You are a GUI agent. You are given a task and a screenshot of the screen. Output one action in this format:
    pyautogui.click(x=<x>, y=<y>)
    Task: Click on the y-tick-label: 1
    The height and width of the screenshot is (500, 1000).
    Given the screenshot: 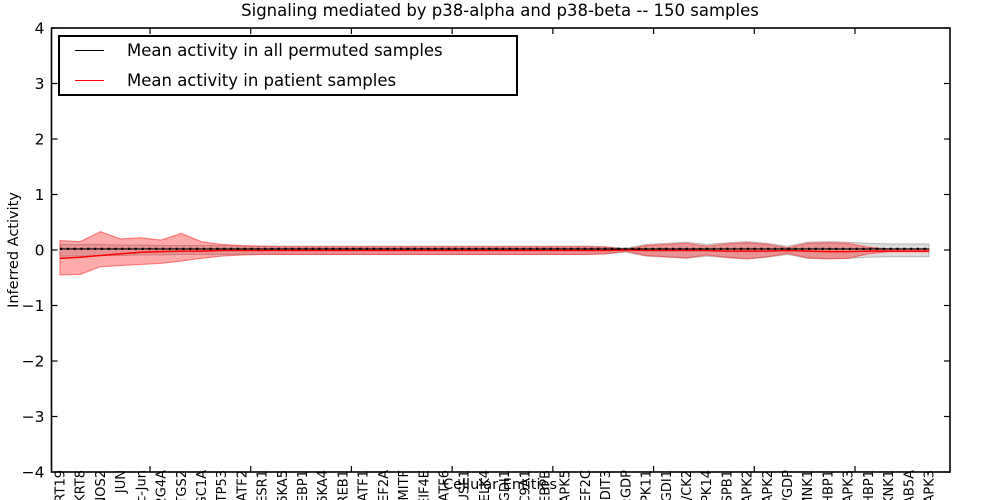 What is the action you would take?
    pyautogui.click(x=40, y=195)
    